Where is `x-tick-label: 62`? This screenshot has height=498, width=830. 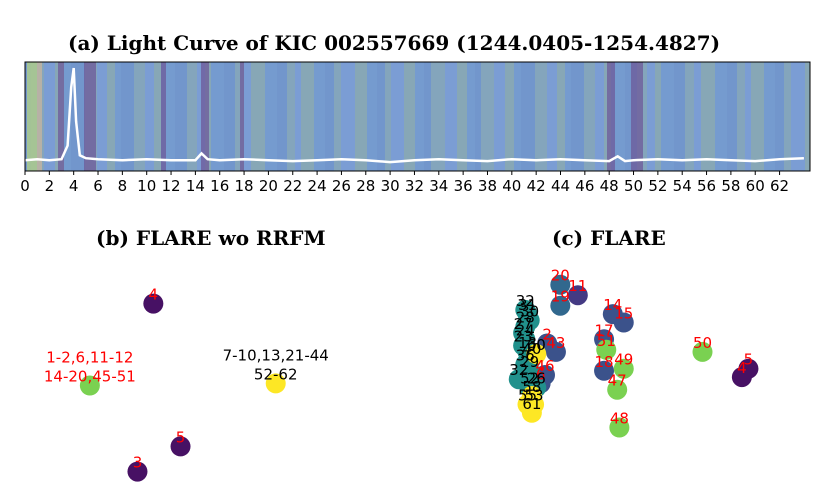 x-tick-label: 62 is located at coordinates (779, 186).